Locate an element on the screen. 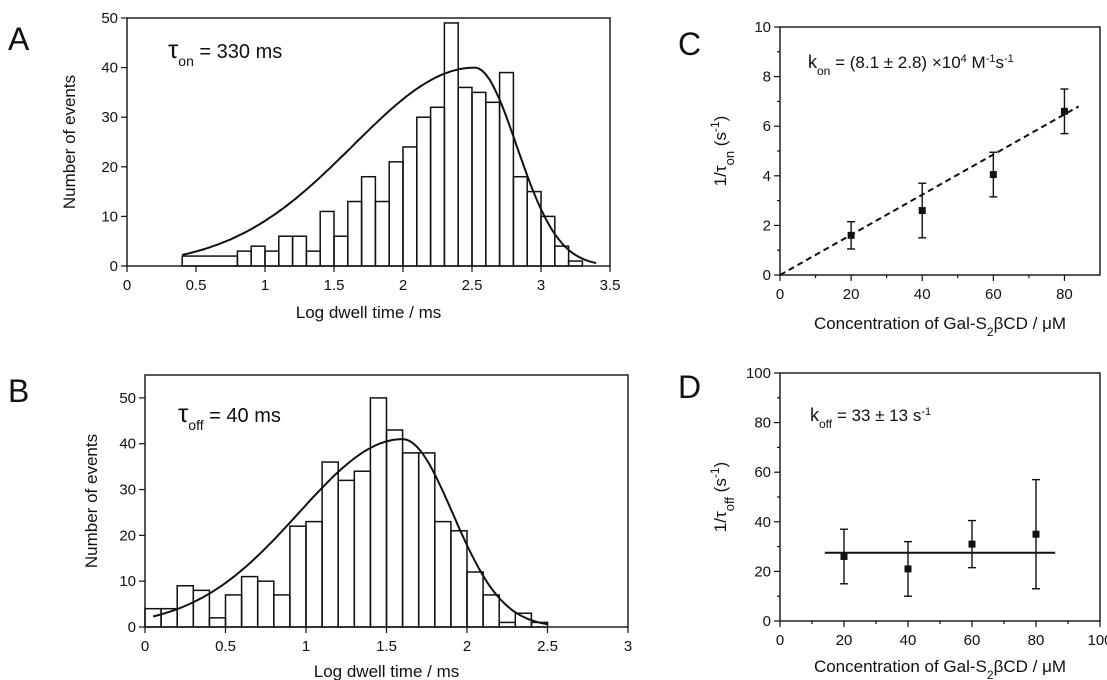  panel-label: C is located at coordinates (689, 44).